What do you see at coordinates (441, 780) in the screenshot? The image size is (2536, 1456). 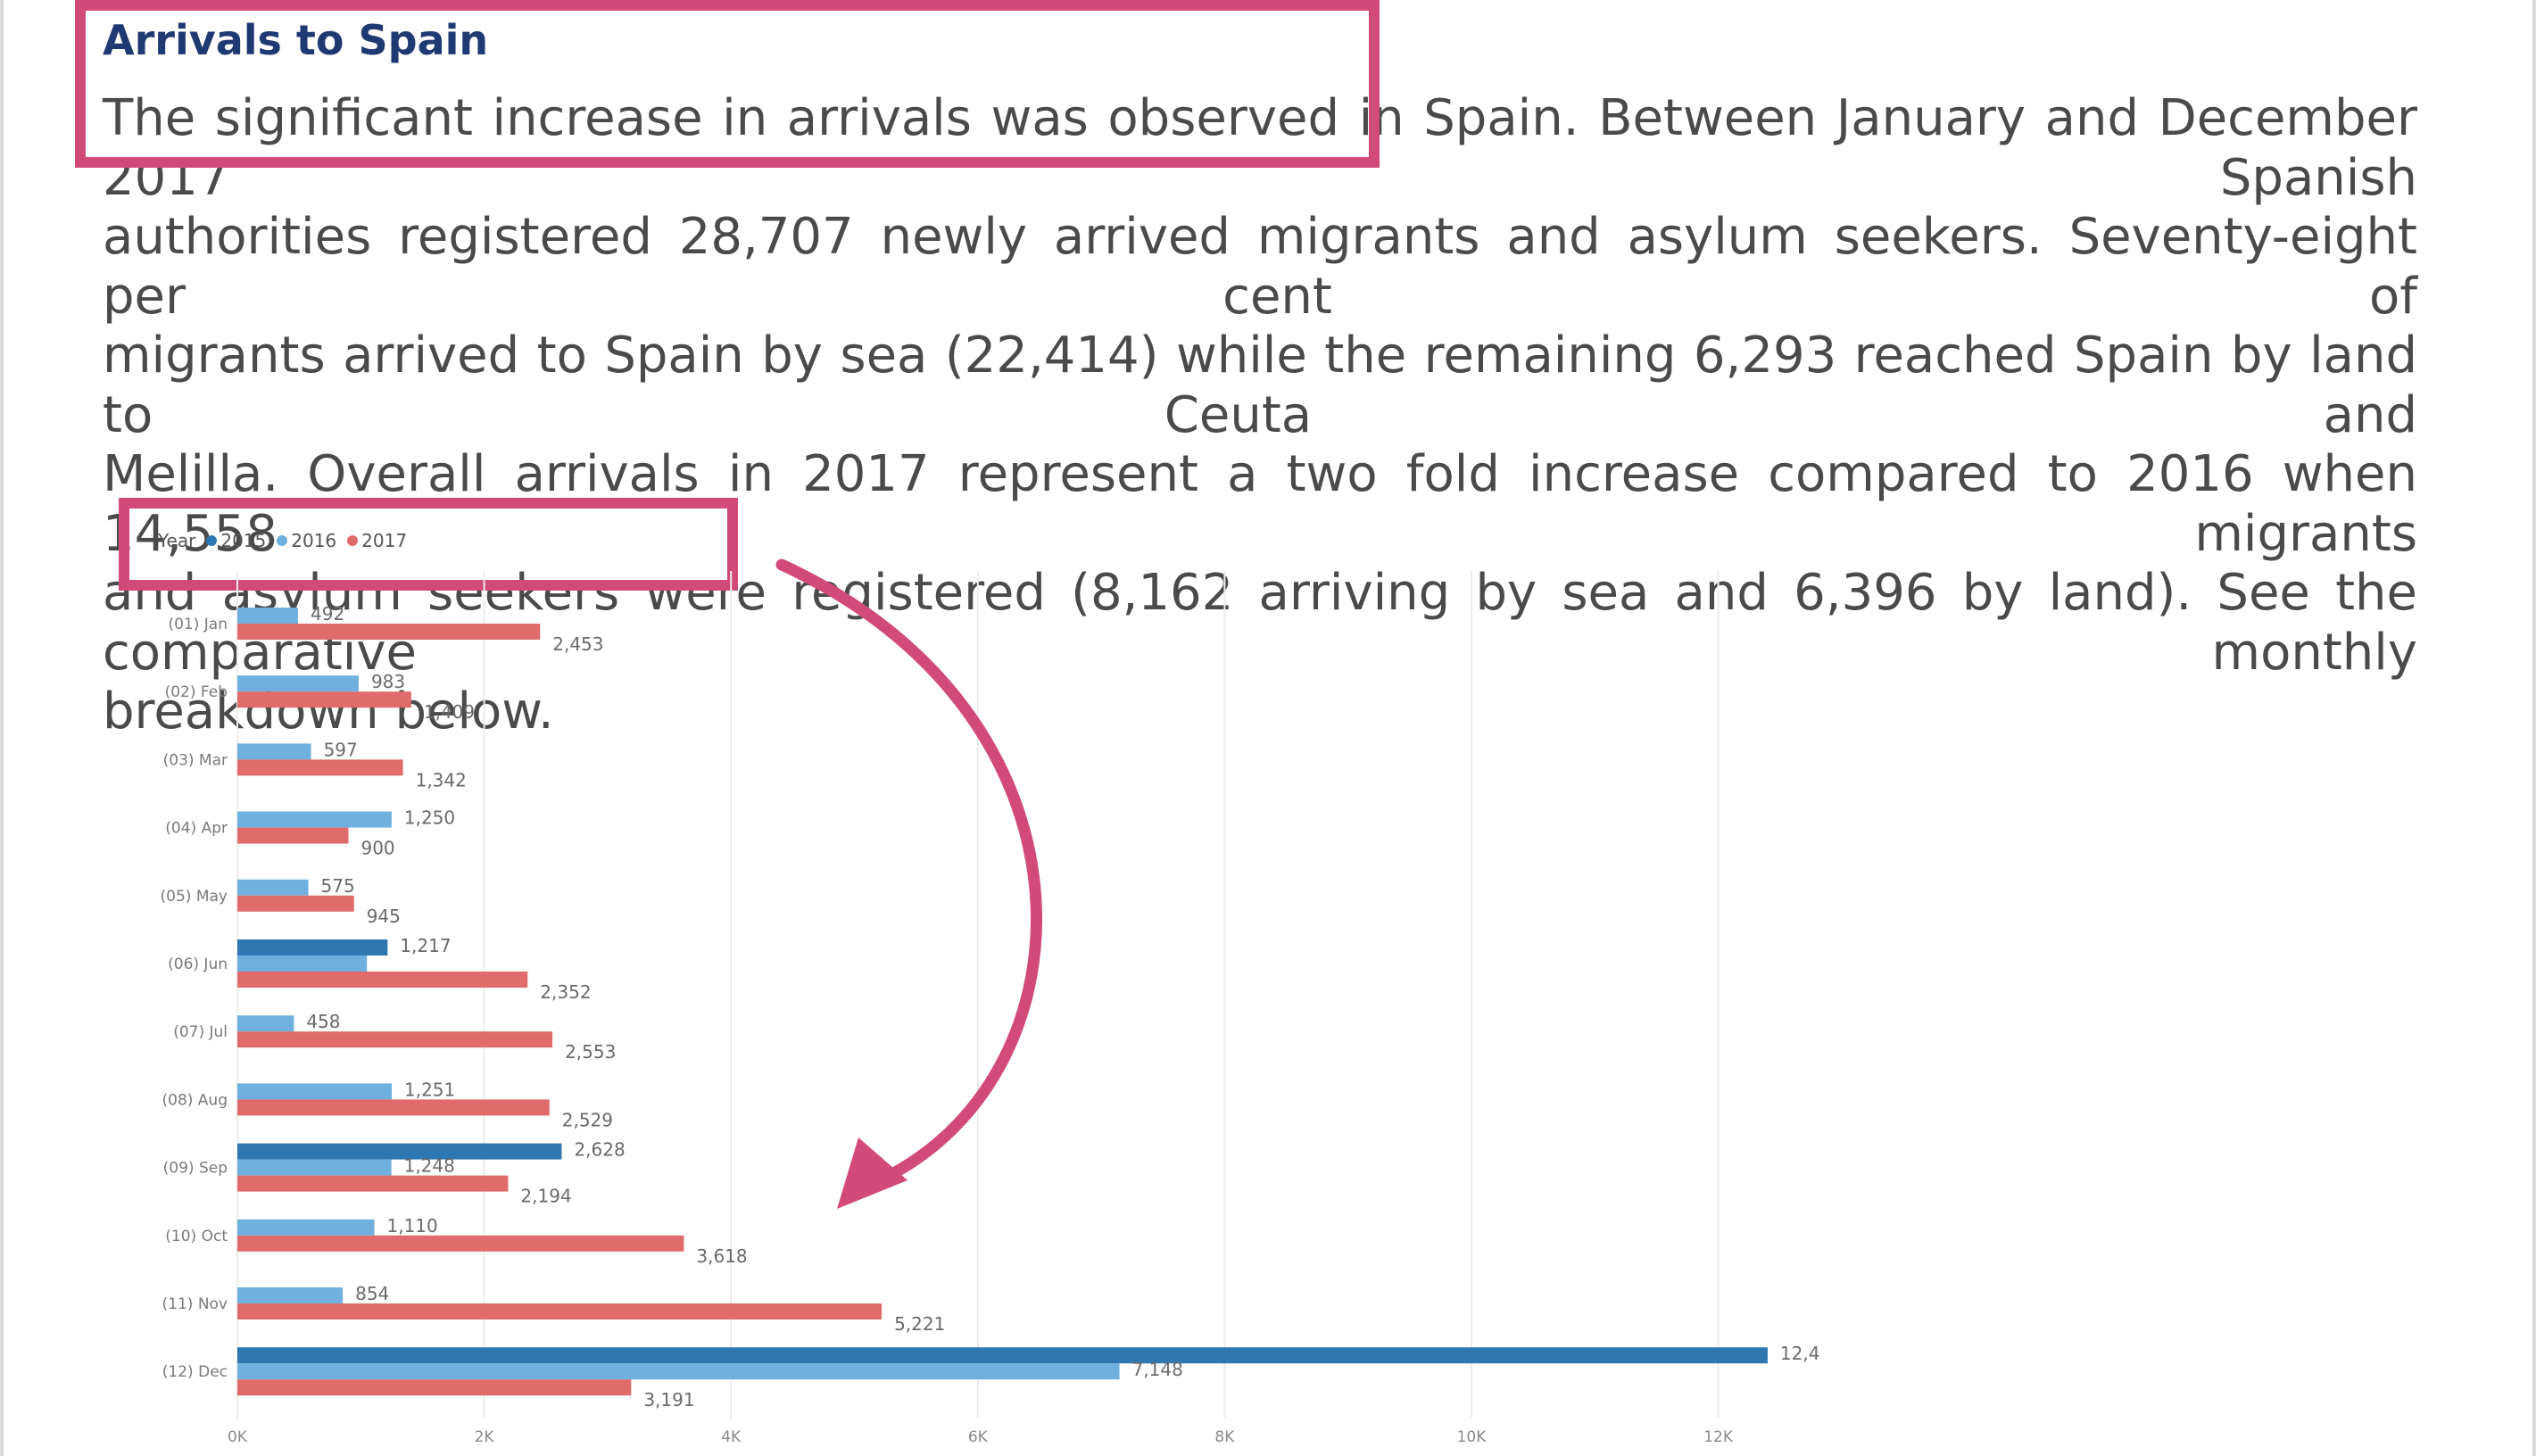 I see `data-label-2017: 1,342` at bounding box center [441, 780].